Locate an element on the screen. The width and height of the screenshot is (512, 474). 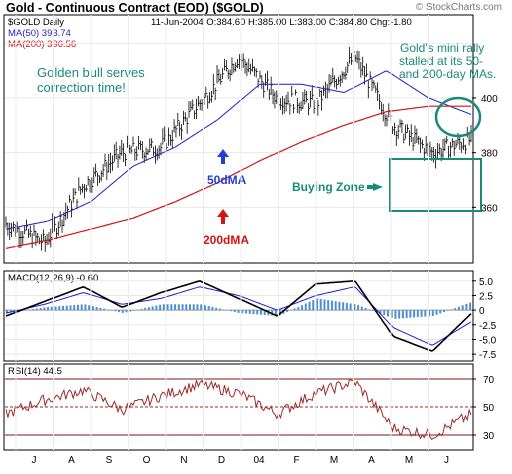
copyright-text: © StockCharts.com is located at coordinates (459, 7).